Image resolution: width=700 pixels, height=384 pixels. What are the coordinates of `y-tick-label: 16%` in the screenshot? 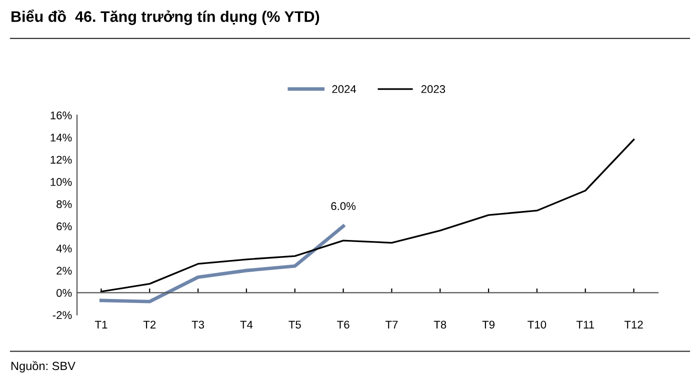 It's located at (61, 115).